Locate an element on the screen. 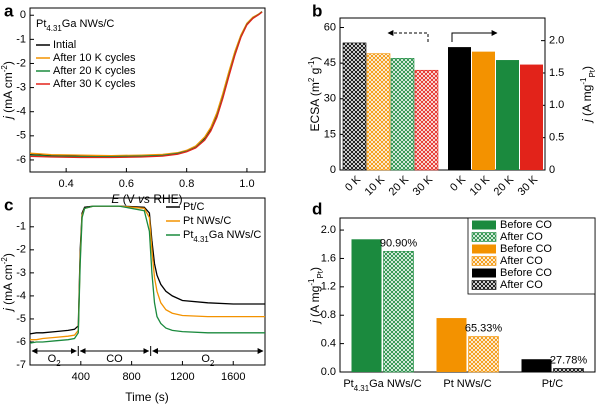 This screenshot has width=600, height=409. x-axis-label: E (V vs RHE) is located at coordinates (146, 199).